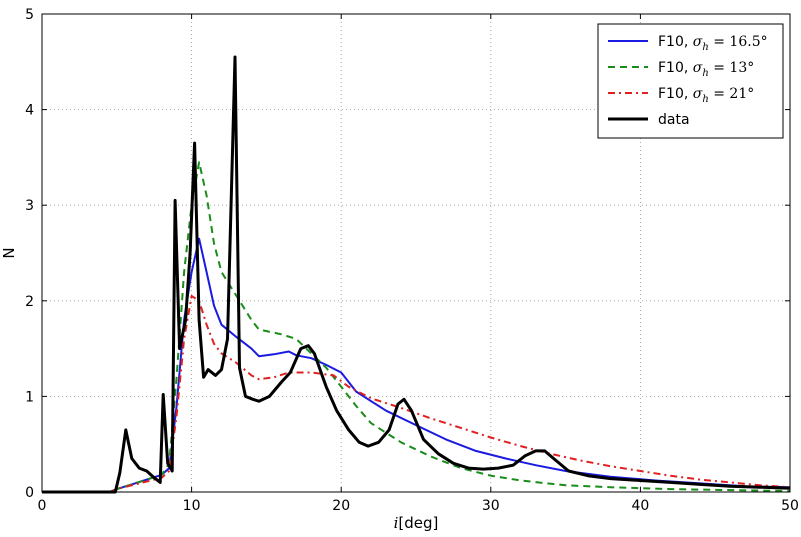 The height and width of the screenshot is (537, 801). What do you see at coordinates (713, 43) in the screenshot?
I see `legend-label-1: F10, σh = 16.5°` at bounding box center [713, 43].